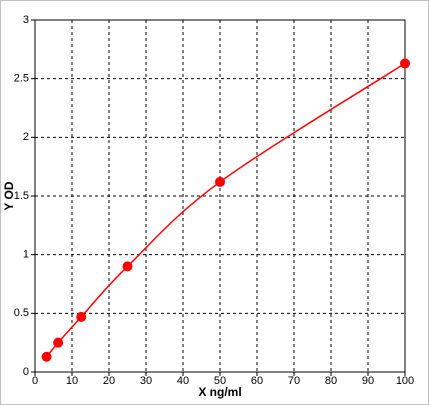 This screenshot has width=429, height=405. Describe the element at coordinates (368, 381) in the screenshot. I see `x-tick-label: 90` at that location.